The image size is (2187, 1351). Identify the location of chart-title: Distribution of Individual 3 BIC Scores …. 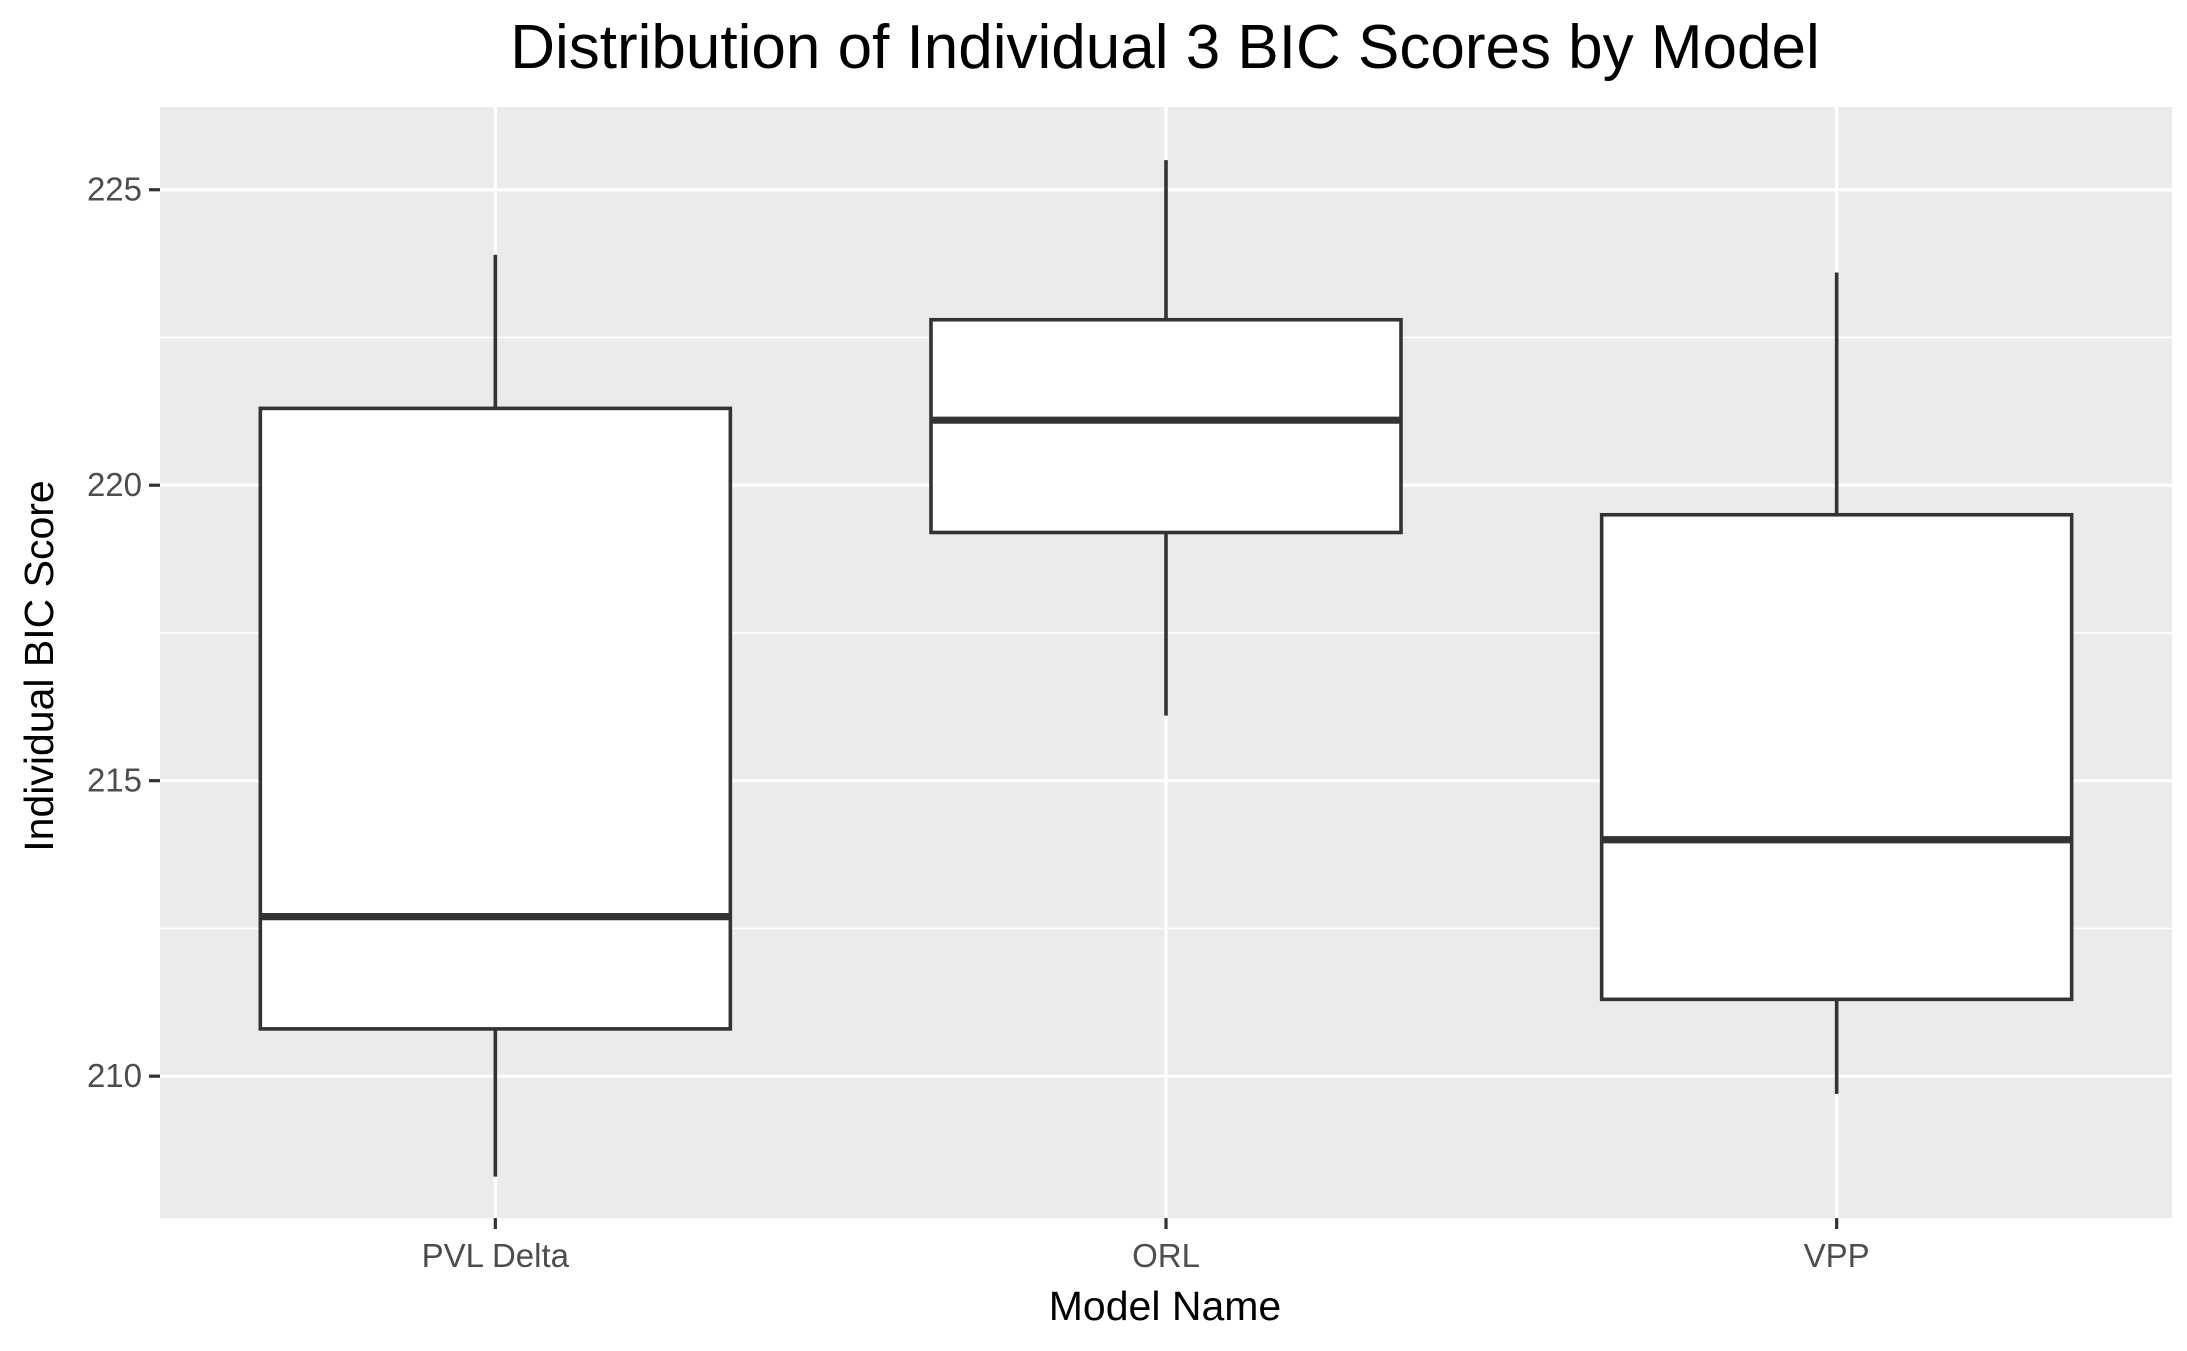
(1165, 47).